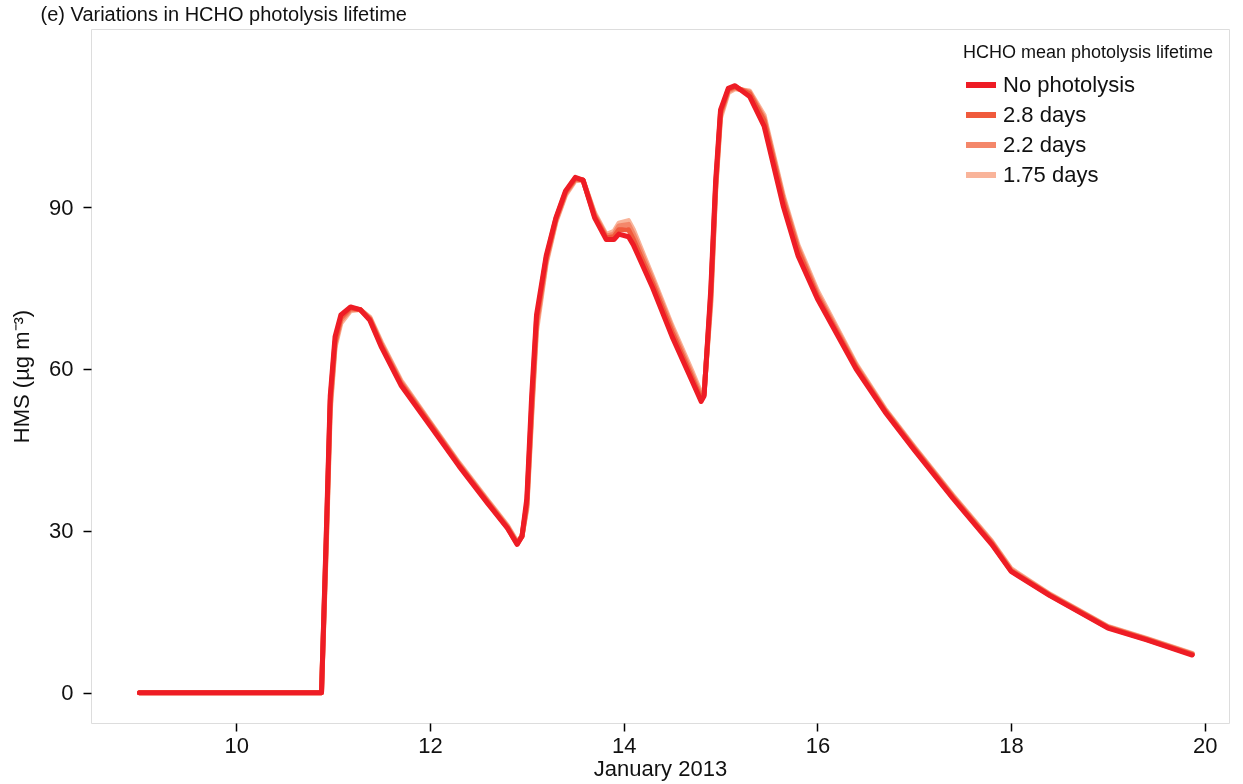 The height and width of the screenshot is (784, 1243). I want to click on y-axis-title: HMS (µg m⁻³), so click(22, 376).